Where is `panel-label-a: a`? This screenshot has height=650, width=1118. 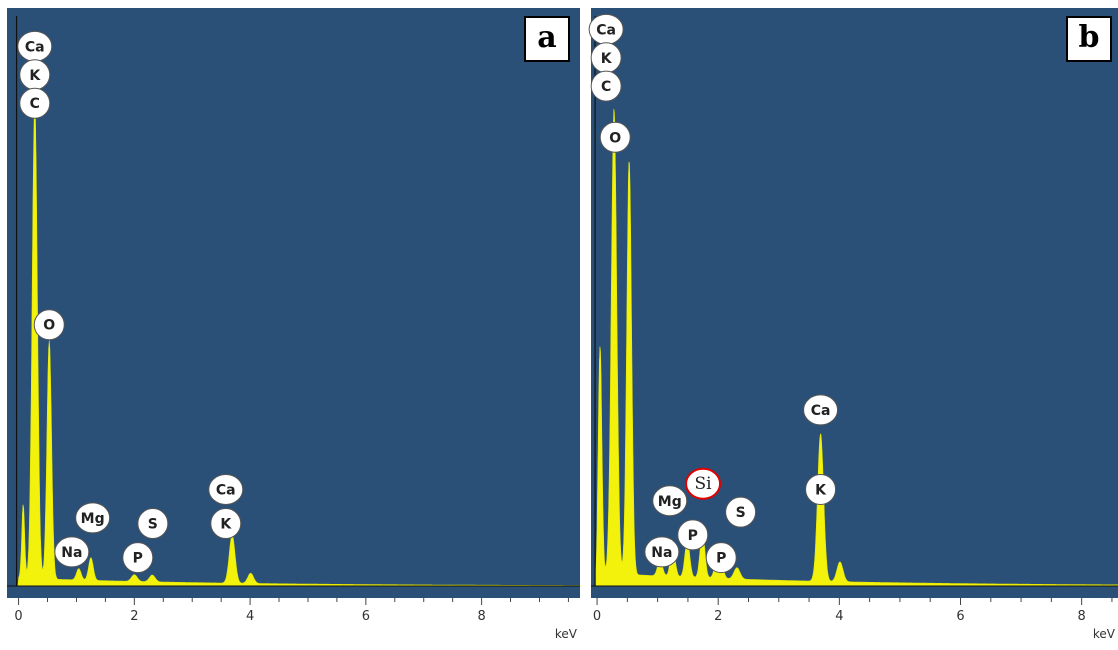
panel-label-a: a is located at coordinates (547, 39).